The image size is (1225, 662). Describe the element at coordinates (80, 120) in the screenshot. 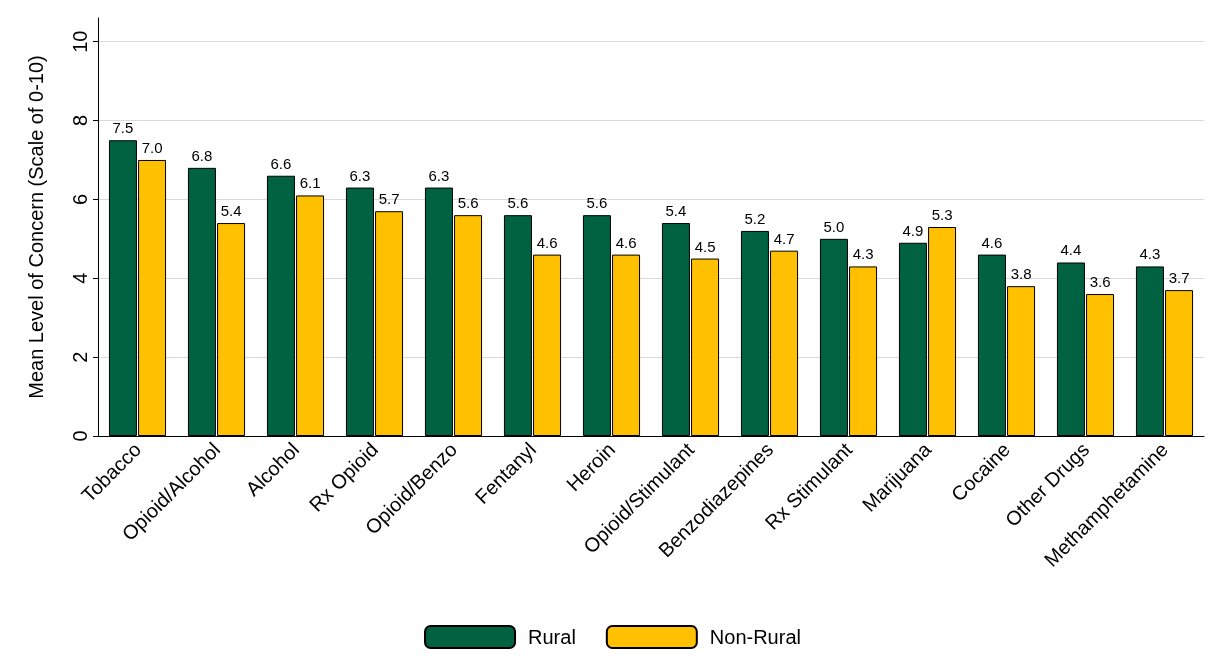

I see `y-tick-label: 8` at that location.